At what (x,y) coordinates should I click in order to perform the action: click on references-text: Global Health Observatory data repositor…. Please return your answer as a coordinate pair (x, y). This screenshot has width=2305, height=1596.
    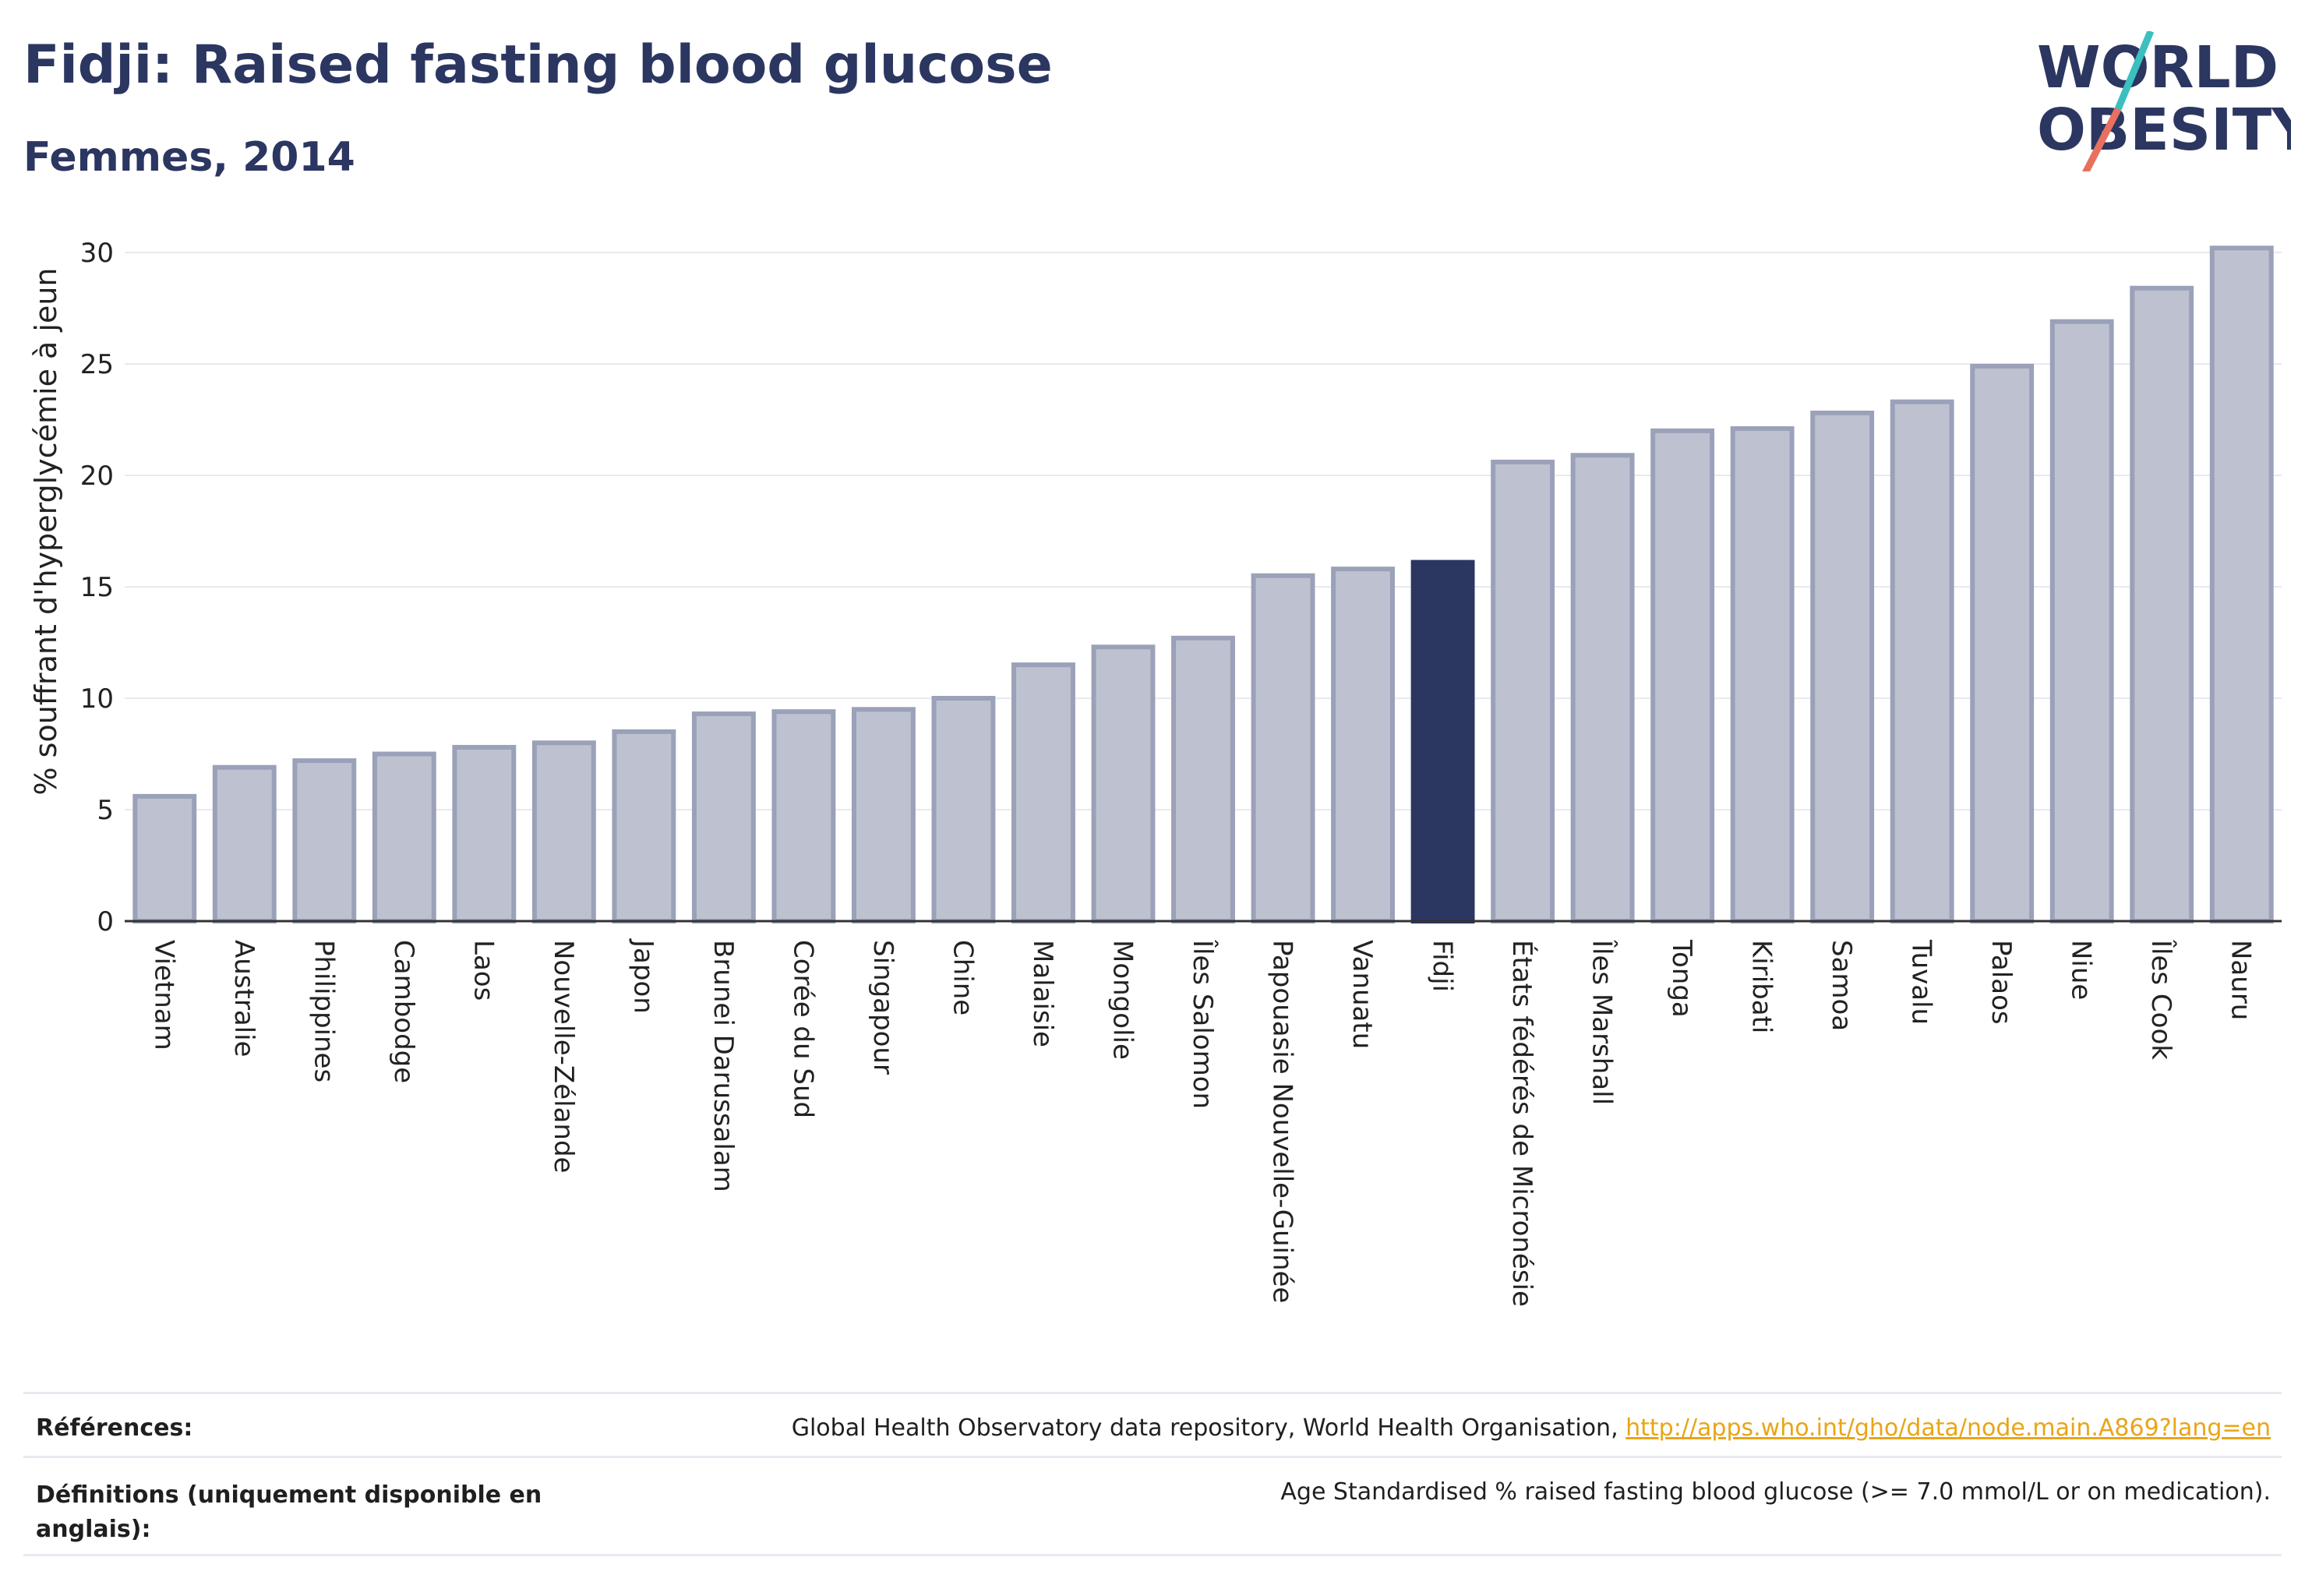
    Looking at the image, I should click on (1208, 1428).